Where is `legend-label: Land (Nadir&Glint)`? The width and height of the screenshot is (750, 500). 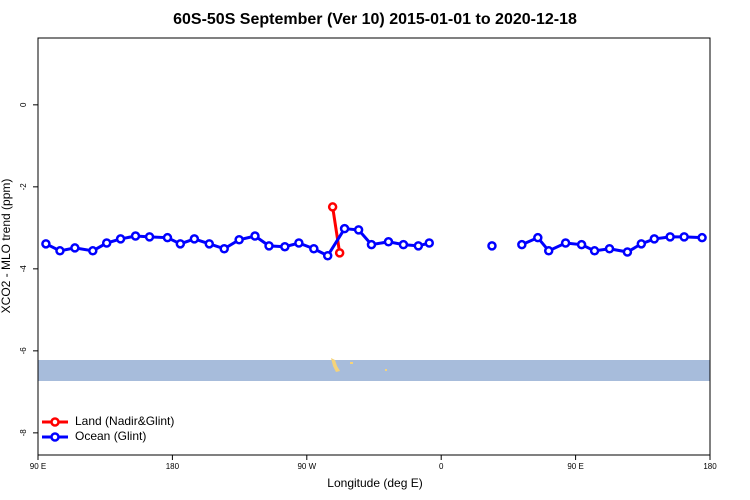
legend-label: Land (Nadir&Glint) is located at coordinates (124, 421).